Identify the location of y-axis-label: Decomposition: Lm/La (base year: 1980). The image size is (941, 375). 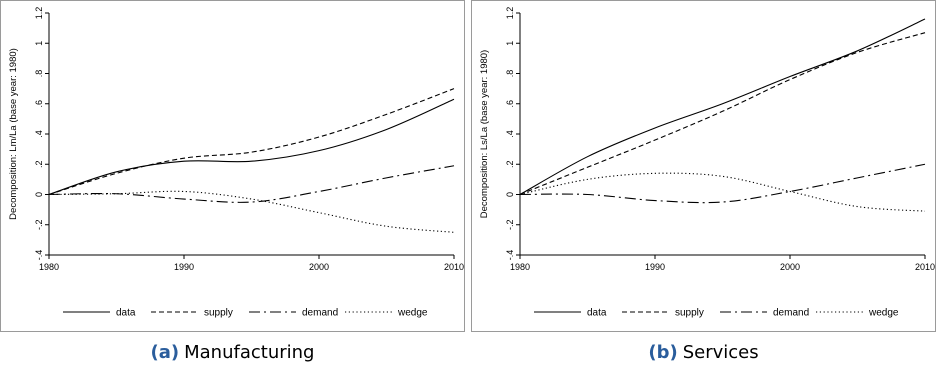
(13, 134).